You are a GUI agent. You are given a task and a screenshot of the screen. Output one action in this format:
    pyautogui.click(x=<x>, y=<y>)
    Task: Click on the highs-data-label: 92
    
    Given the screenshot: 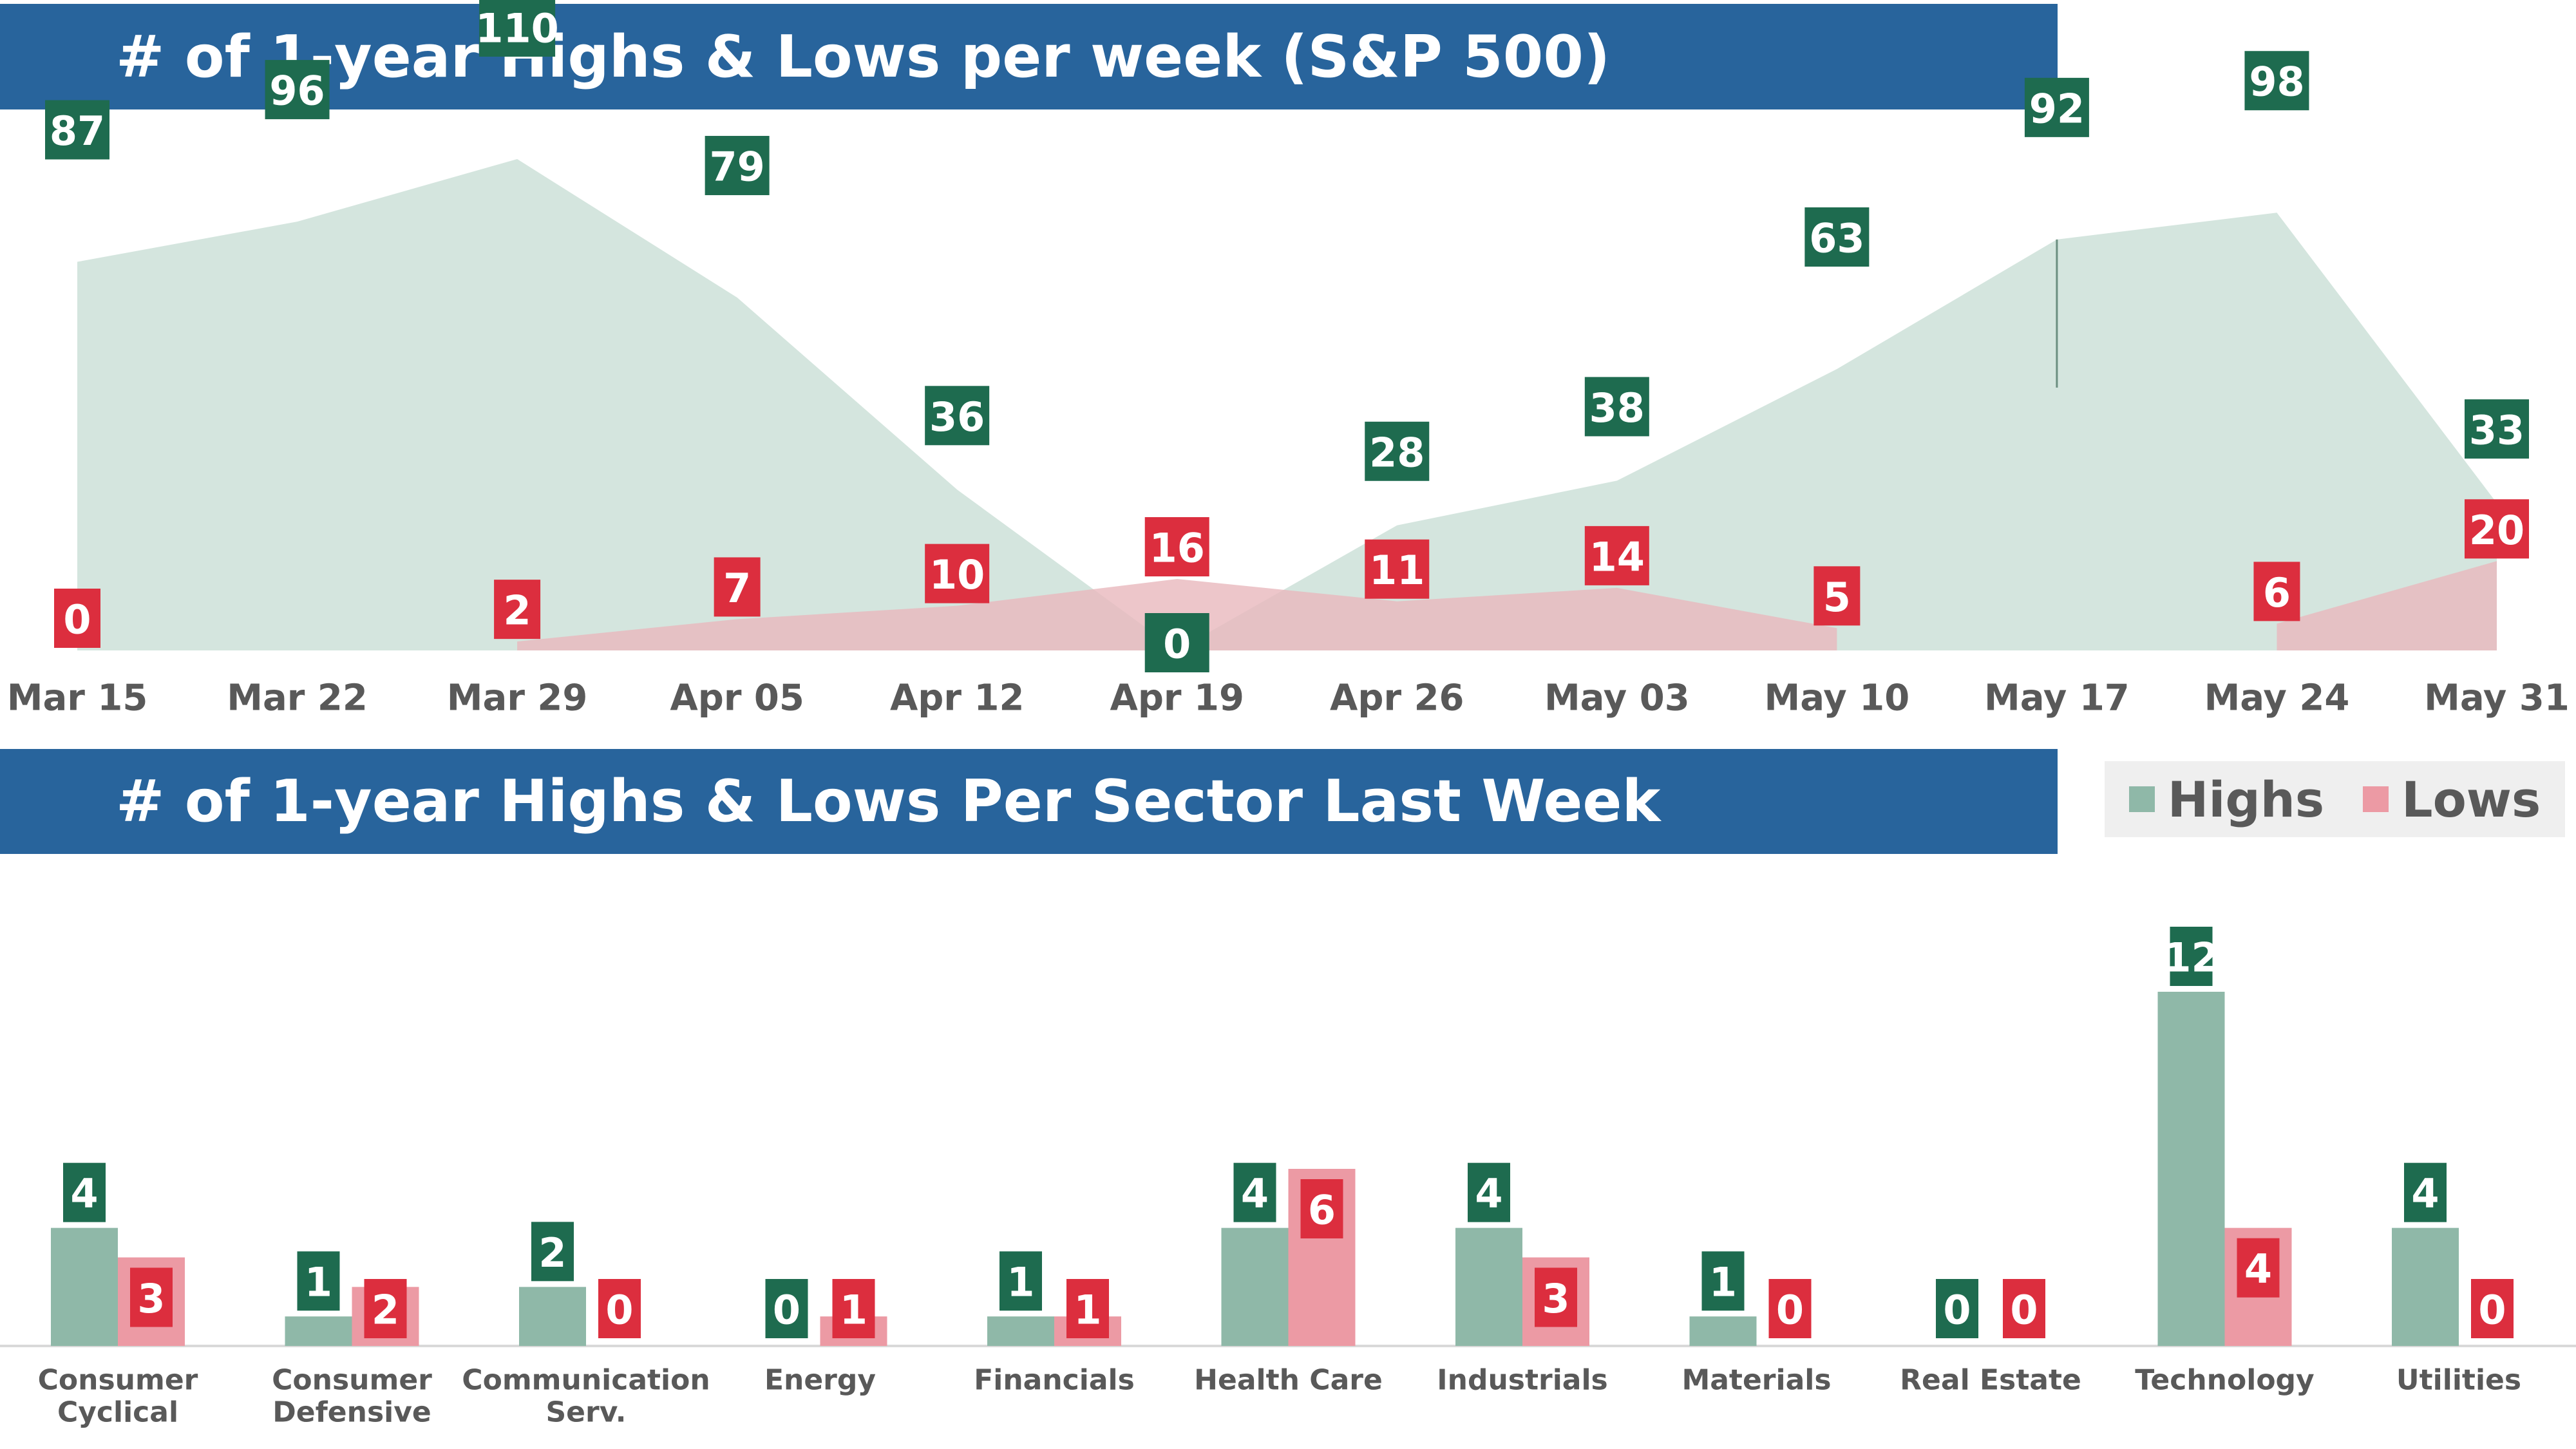 What is the action you would take?
    pyautogui.click(x=2057, y=108)
    